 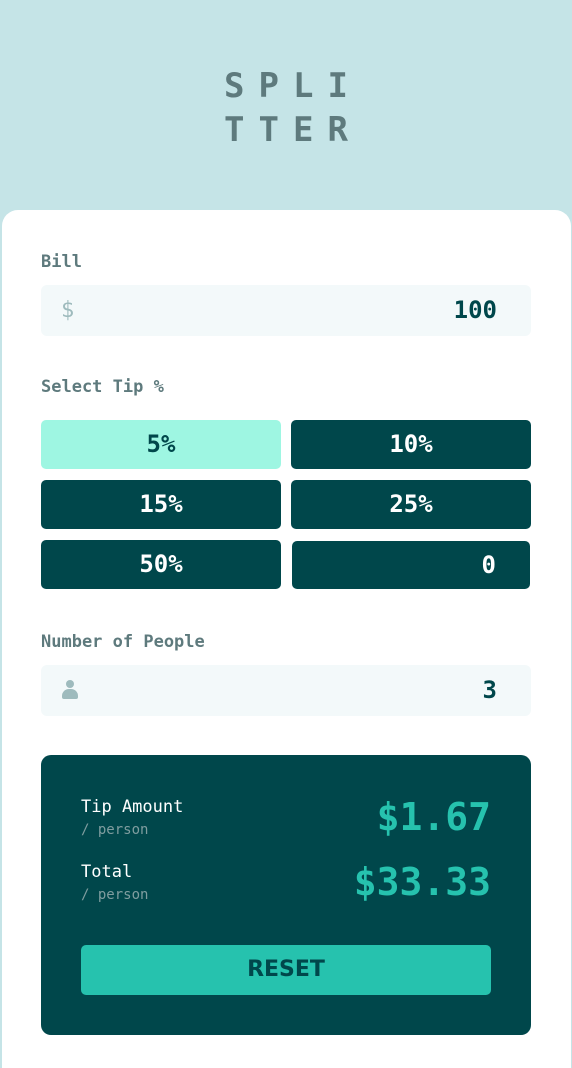 I want to click on total-label: Total, so click(x=106, y=872).